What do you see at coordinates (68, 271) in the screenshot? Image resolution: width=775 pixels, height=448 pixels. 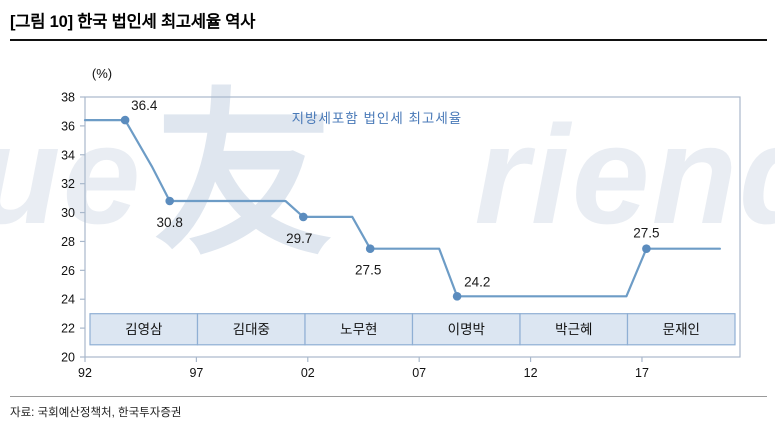 I see `y-tick-label: 26` at bounding box center [68, 271].